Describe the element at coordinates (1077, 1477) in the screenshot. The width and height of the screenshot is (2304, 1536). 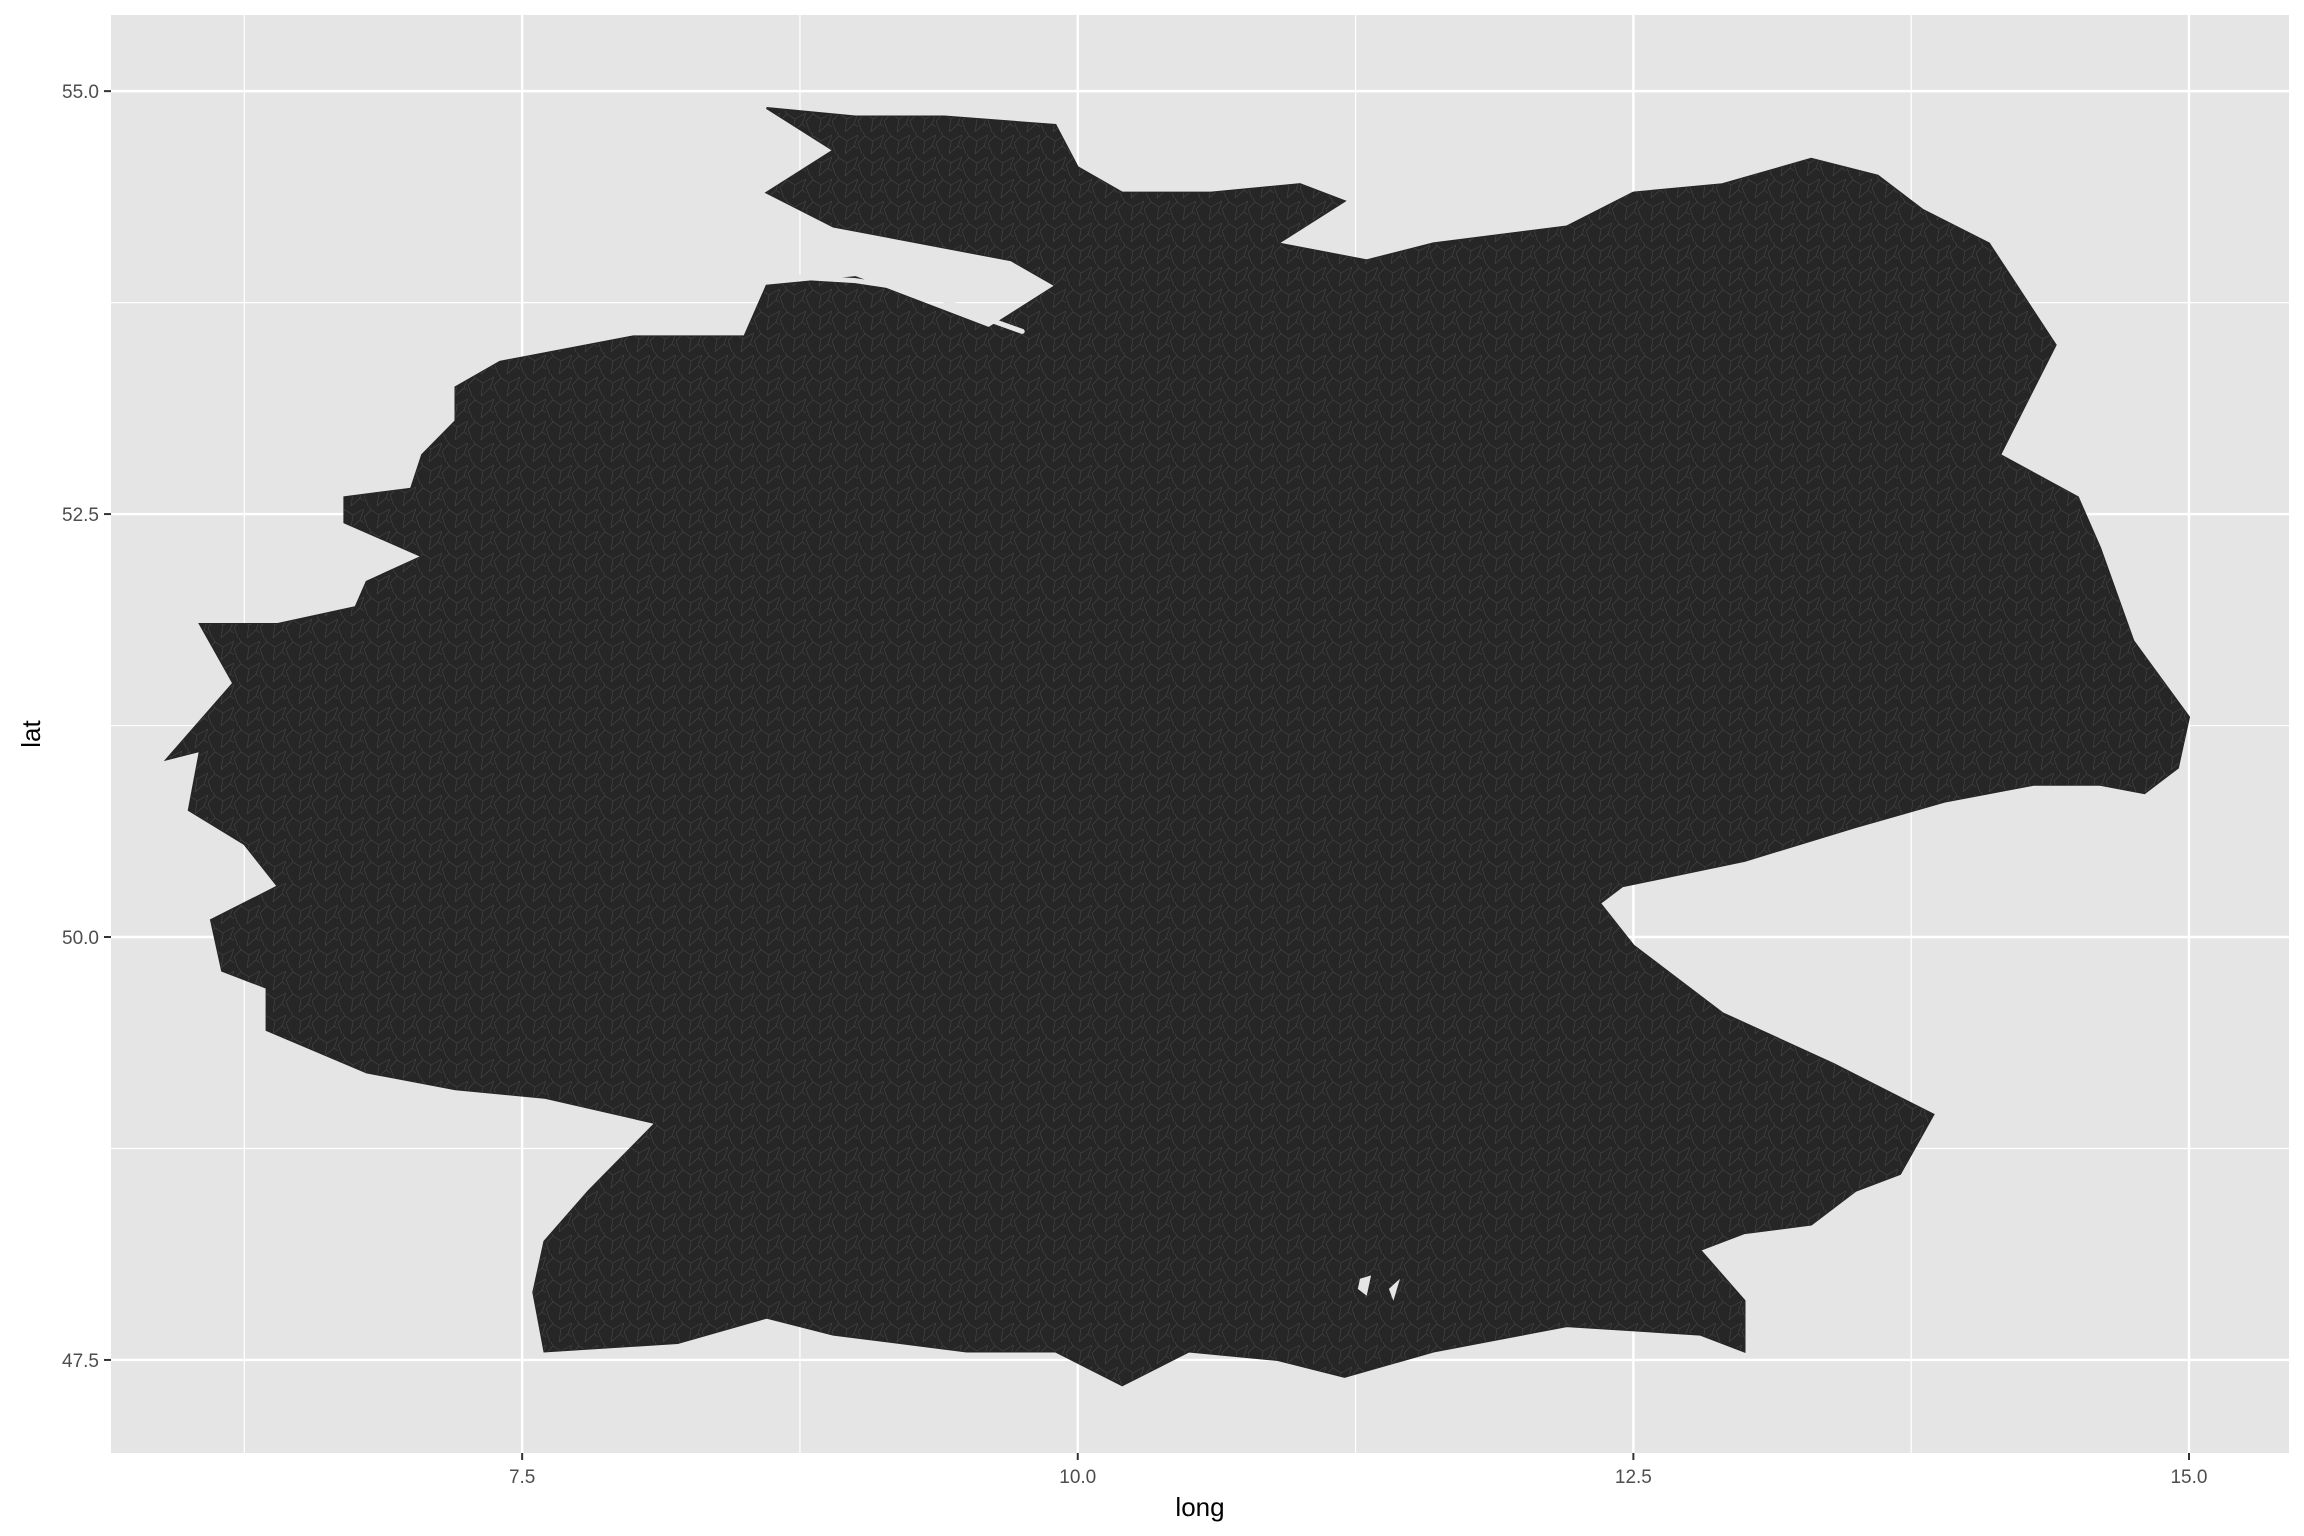
I see `x-tick-label: 10.0` at that location.